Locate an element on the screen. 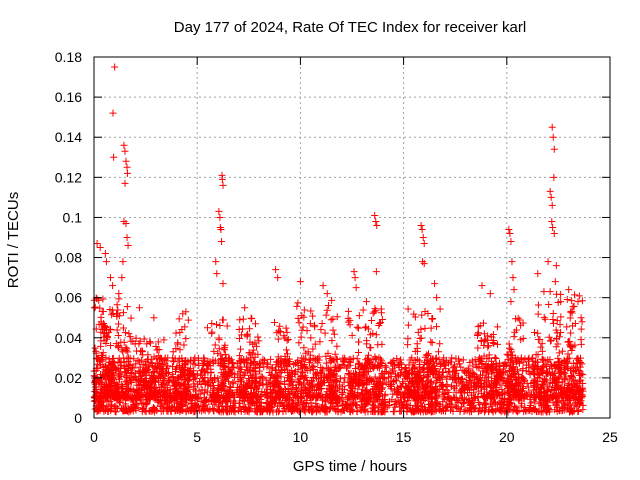  y-tick-label: 0 is located at coordinates (78, 418).